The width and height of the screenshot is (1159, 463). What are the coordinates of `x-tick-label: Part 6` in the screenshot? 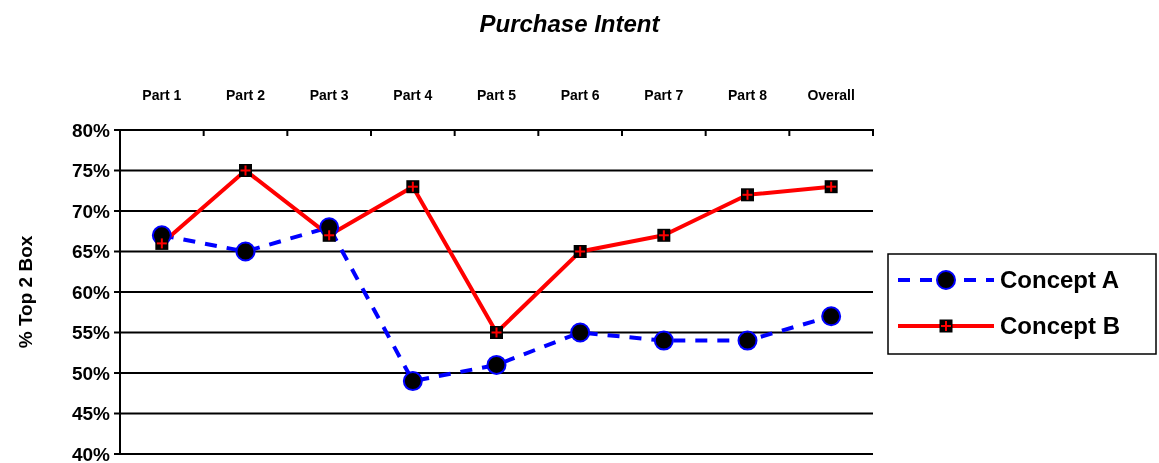 It's located at (580, 95).